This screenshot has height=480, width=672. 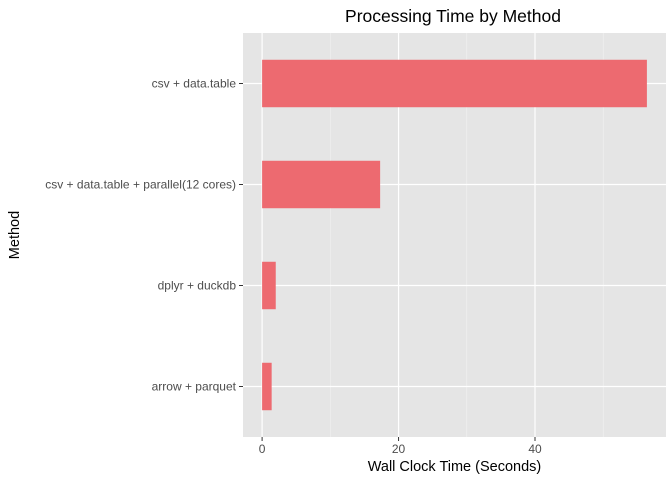 I want to click on x-tick-label: 0, so click(x=262, y=449).